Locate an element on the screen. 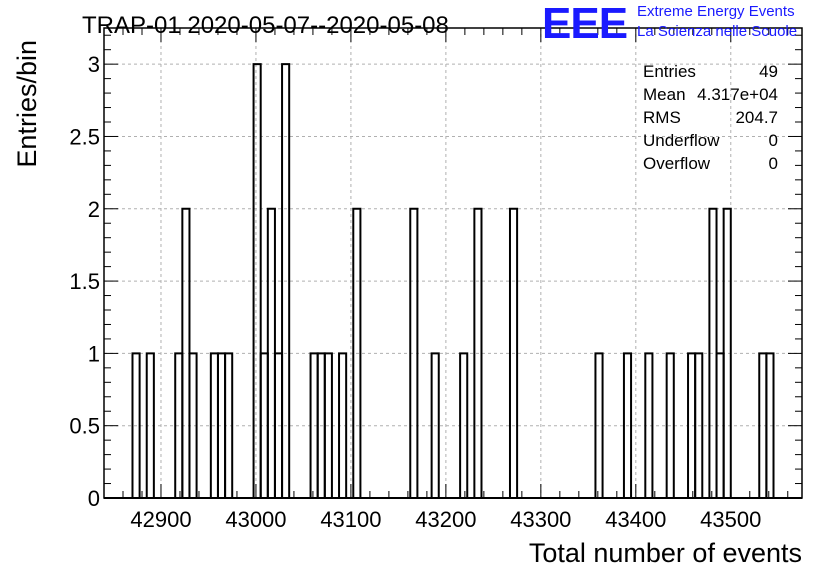  x-tick-label: 43200 is located at coordinates (445, 519).